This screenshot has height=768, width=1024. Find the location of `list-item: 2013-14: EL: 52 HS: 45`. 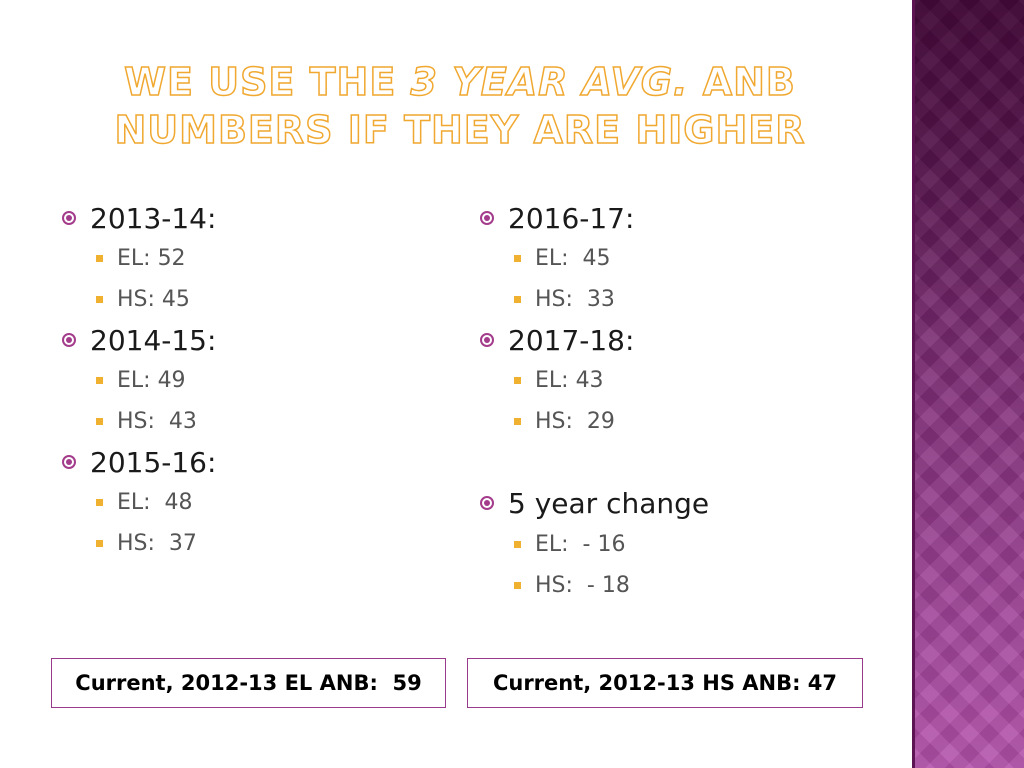

list-item: 2013-14: EL: 52 HS: 45 is located at coordinates (252, 259).